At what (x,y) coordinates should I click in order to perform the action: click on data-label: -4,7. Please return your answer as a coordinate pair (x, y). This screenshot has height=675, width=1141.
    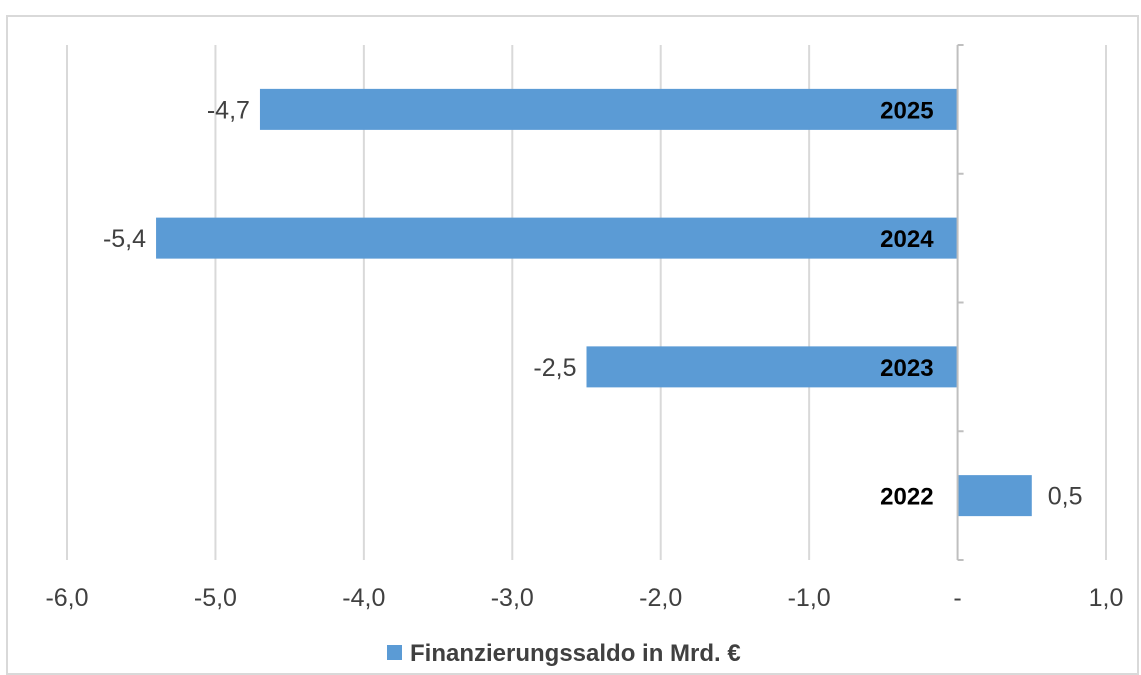
    Looking at the image, I should click on (228, 110).